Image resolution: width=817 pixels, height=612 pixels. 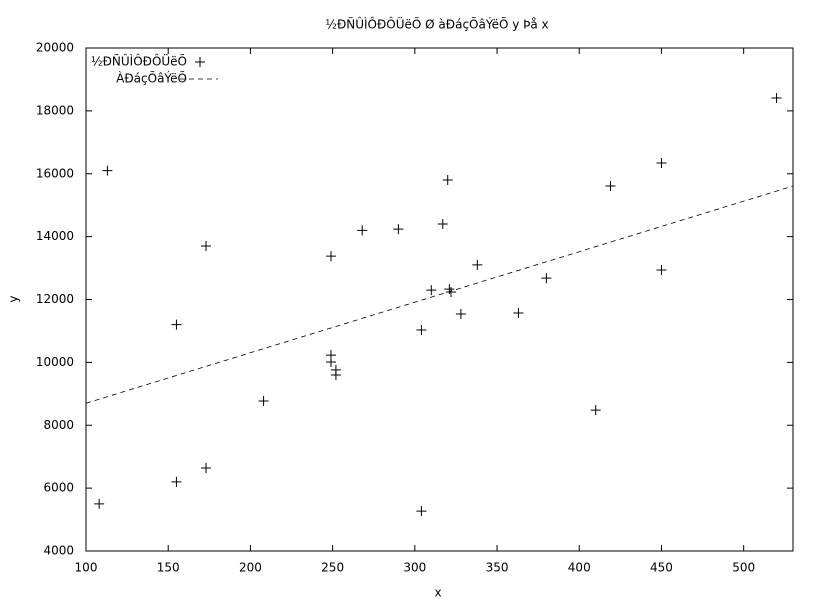 I want to click on x-axis-label: x, so click(x=437, y=593).